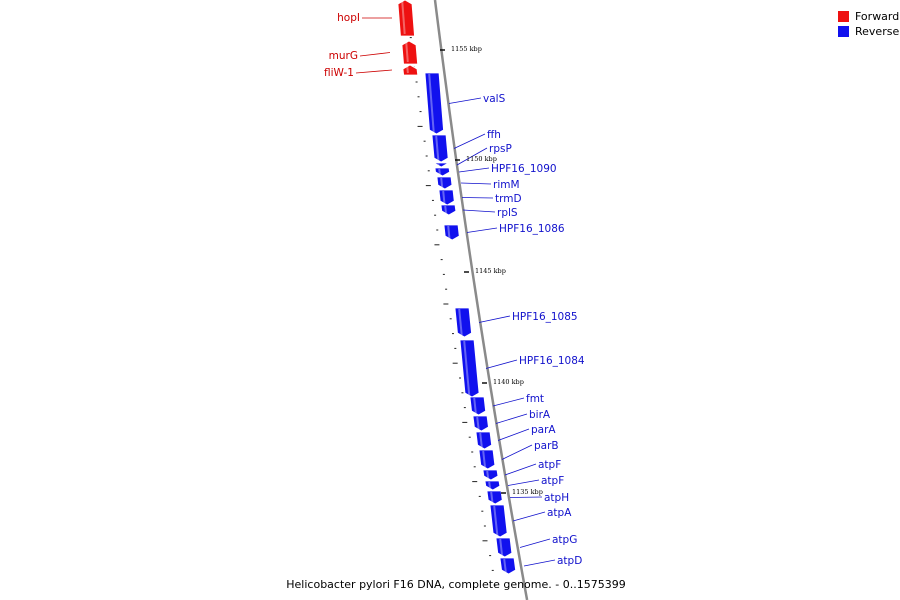 This screenshot has height=600, width=900. Describe the element at coordinates (466, 49) in the screenshot. I see `scale-label: 1155 kbp` at that location.